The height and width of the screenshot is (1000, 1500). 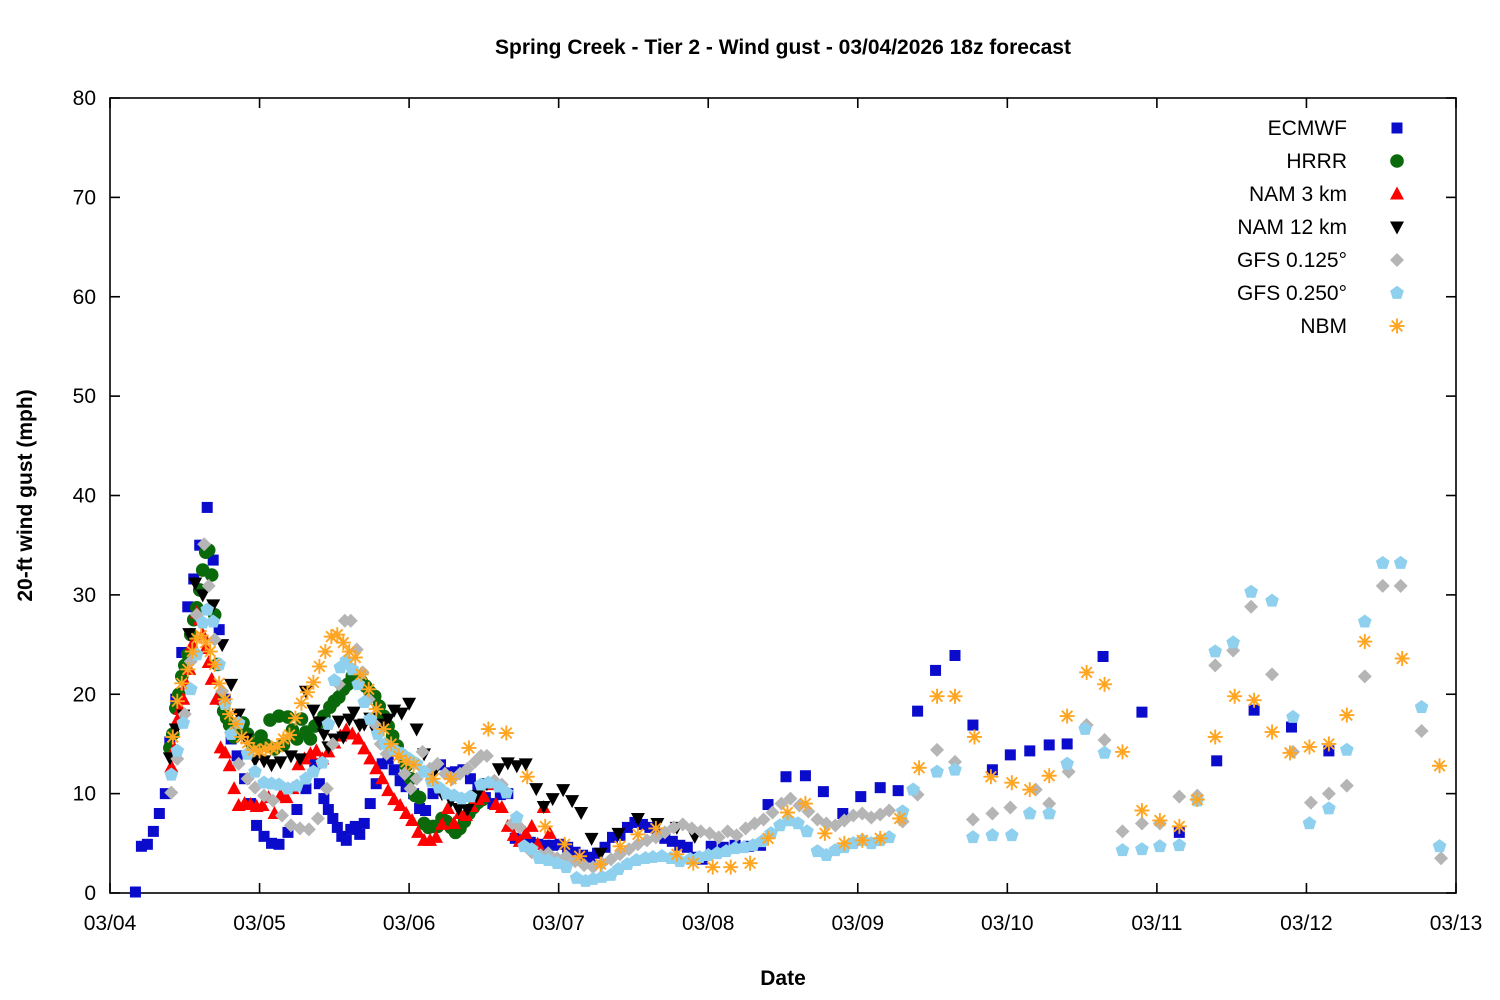 I want to click on legend-marker-circle-icon, so click(x=1397, y=161).